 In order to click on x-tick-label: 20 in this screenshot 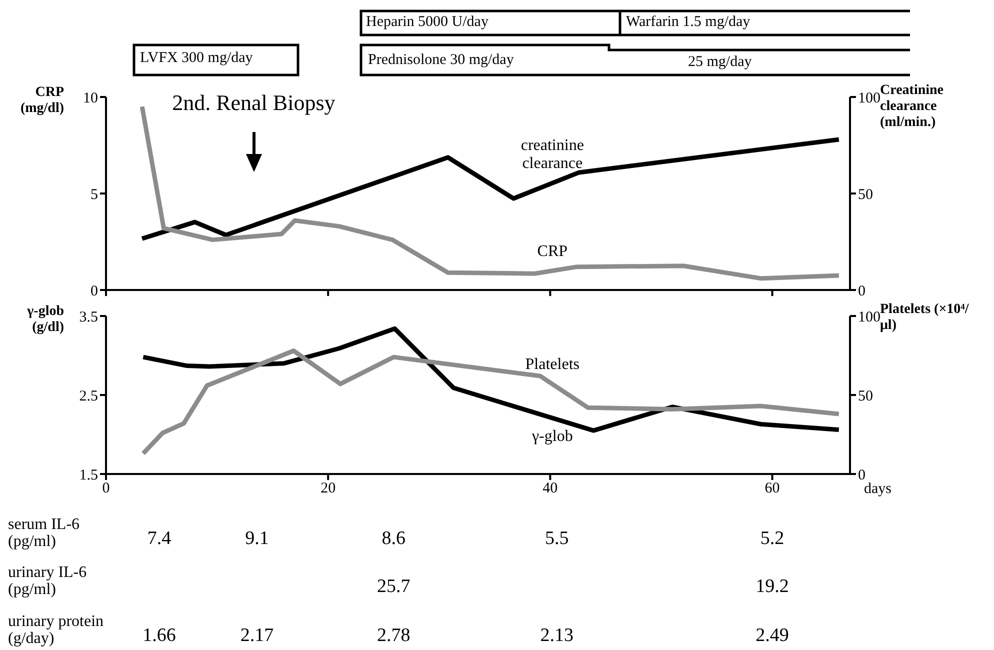, I will do `click(328, 488)`.